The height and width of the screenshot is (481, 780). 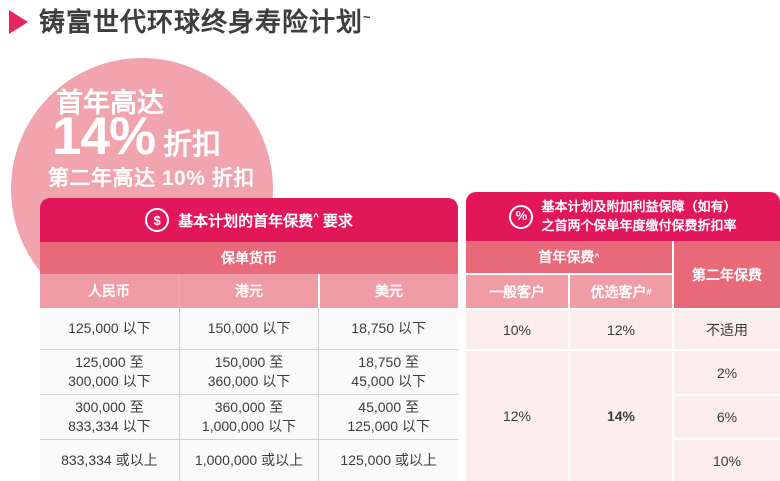 What do you see at coordinates (639, 216) in the screenshot?
I see `discount-table-title: 基本计划及附加利益保障（如有） 之首两个保单年度缴付保费折扣率` at bounding box center [639, 216].